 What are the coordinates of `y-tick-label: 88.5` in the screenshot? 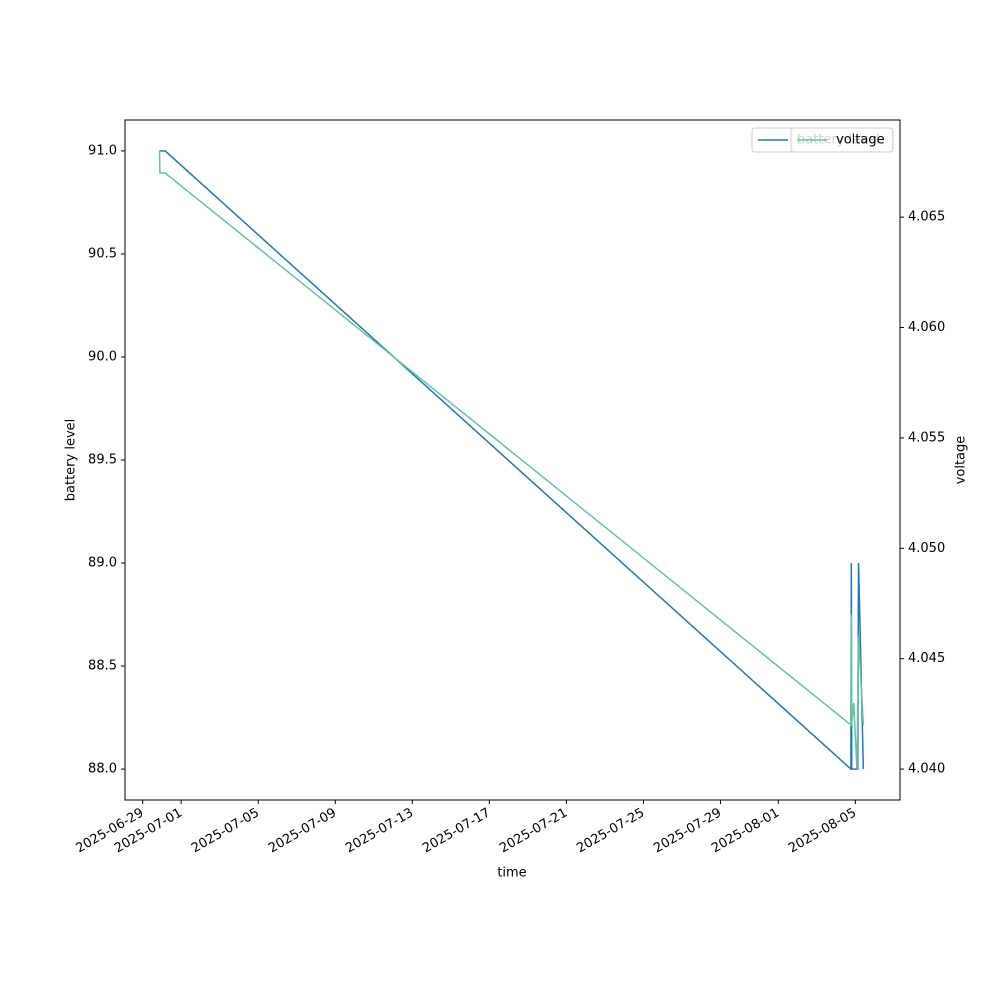 It's located at (102, 666).